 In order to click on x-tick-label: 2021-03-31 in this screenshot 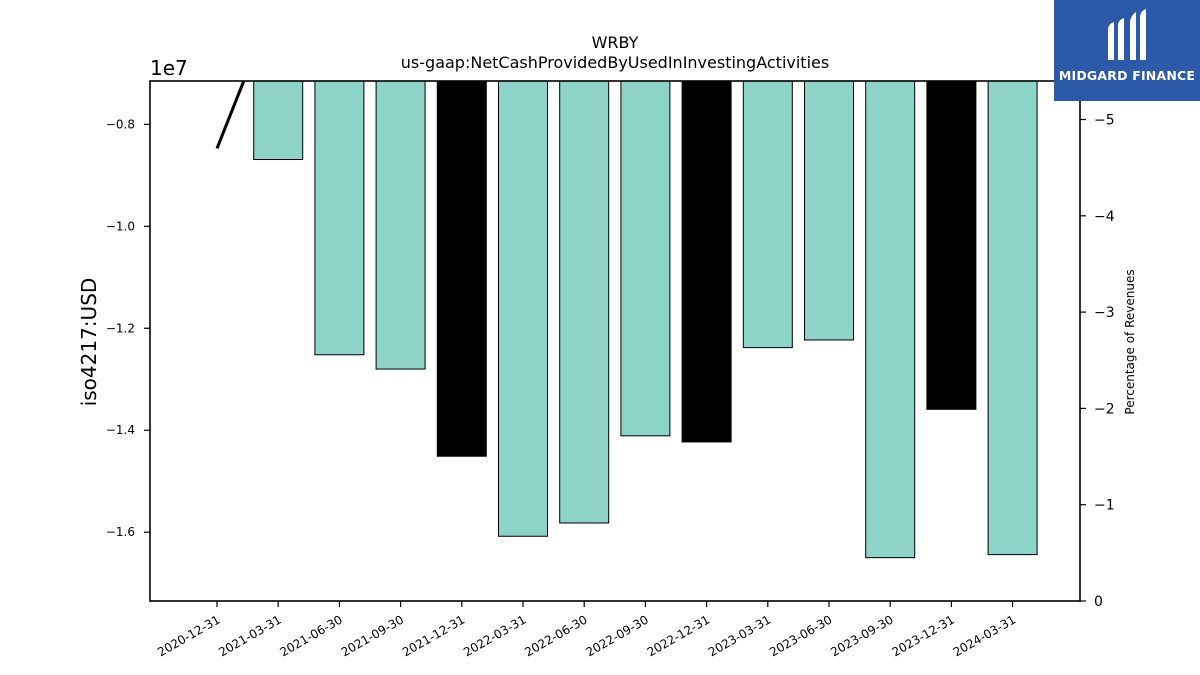, I will do `click(249, 635)`.